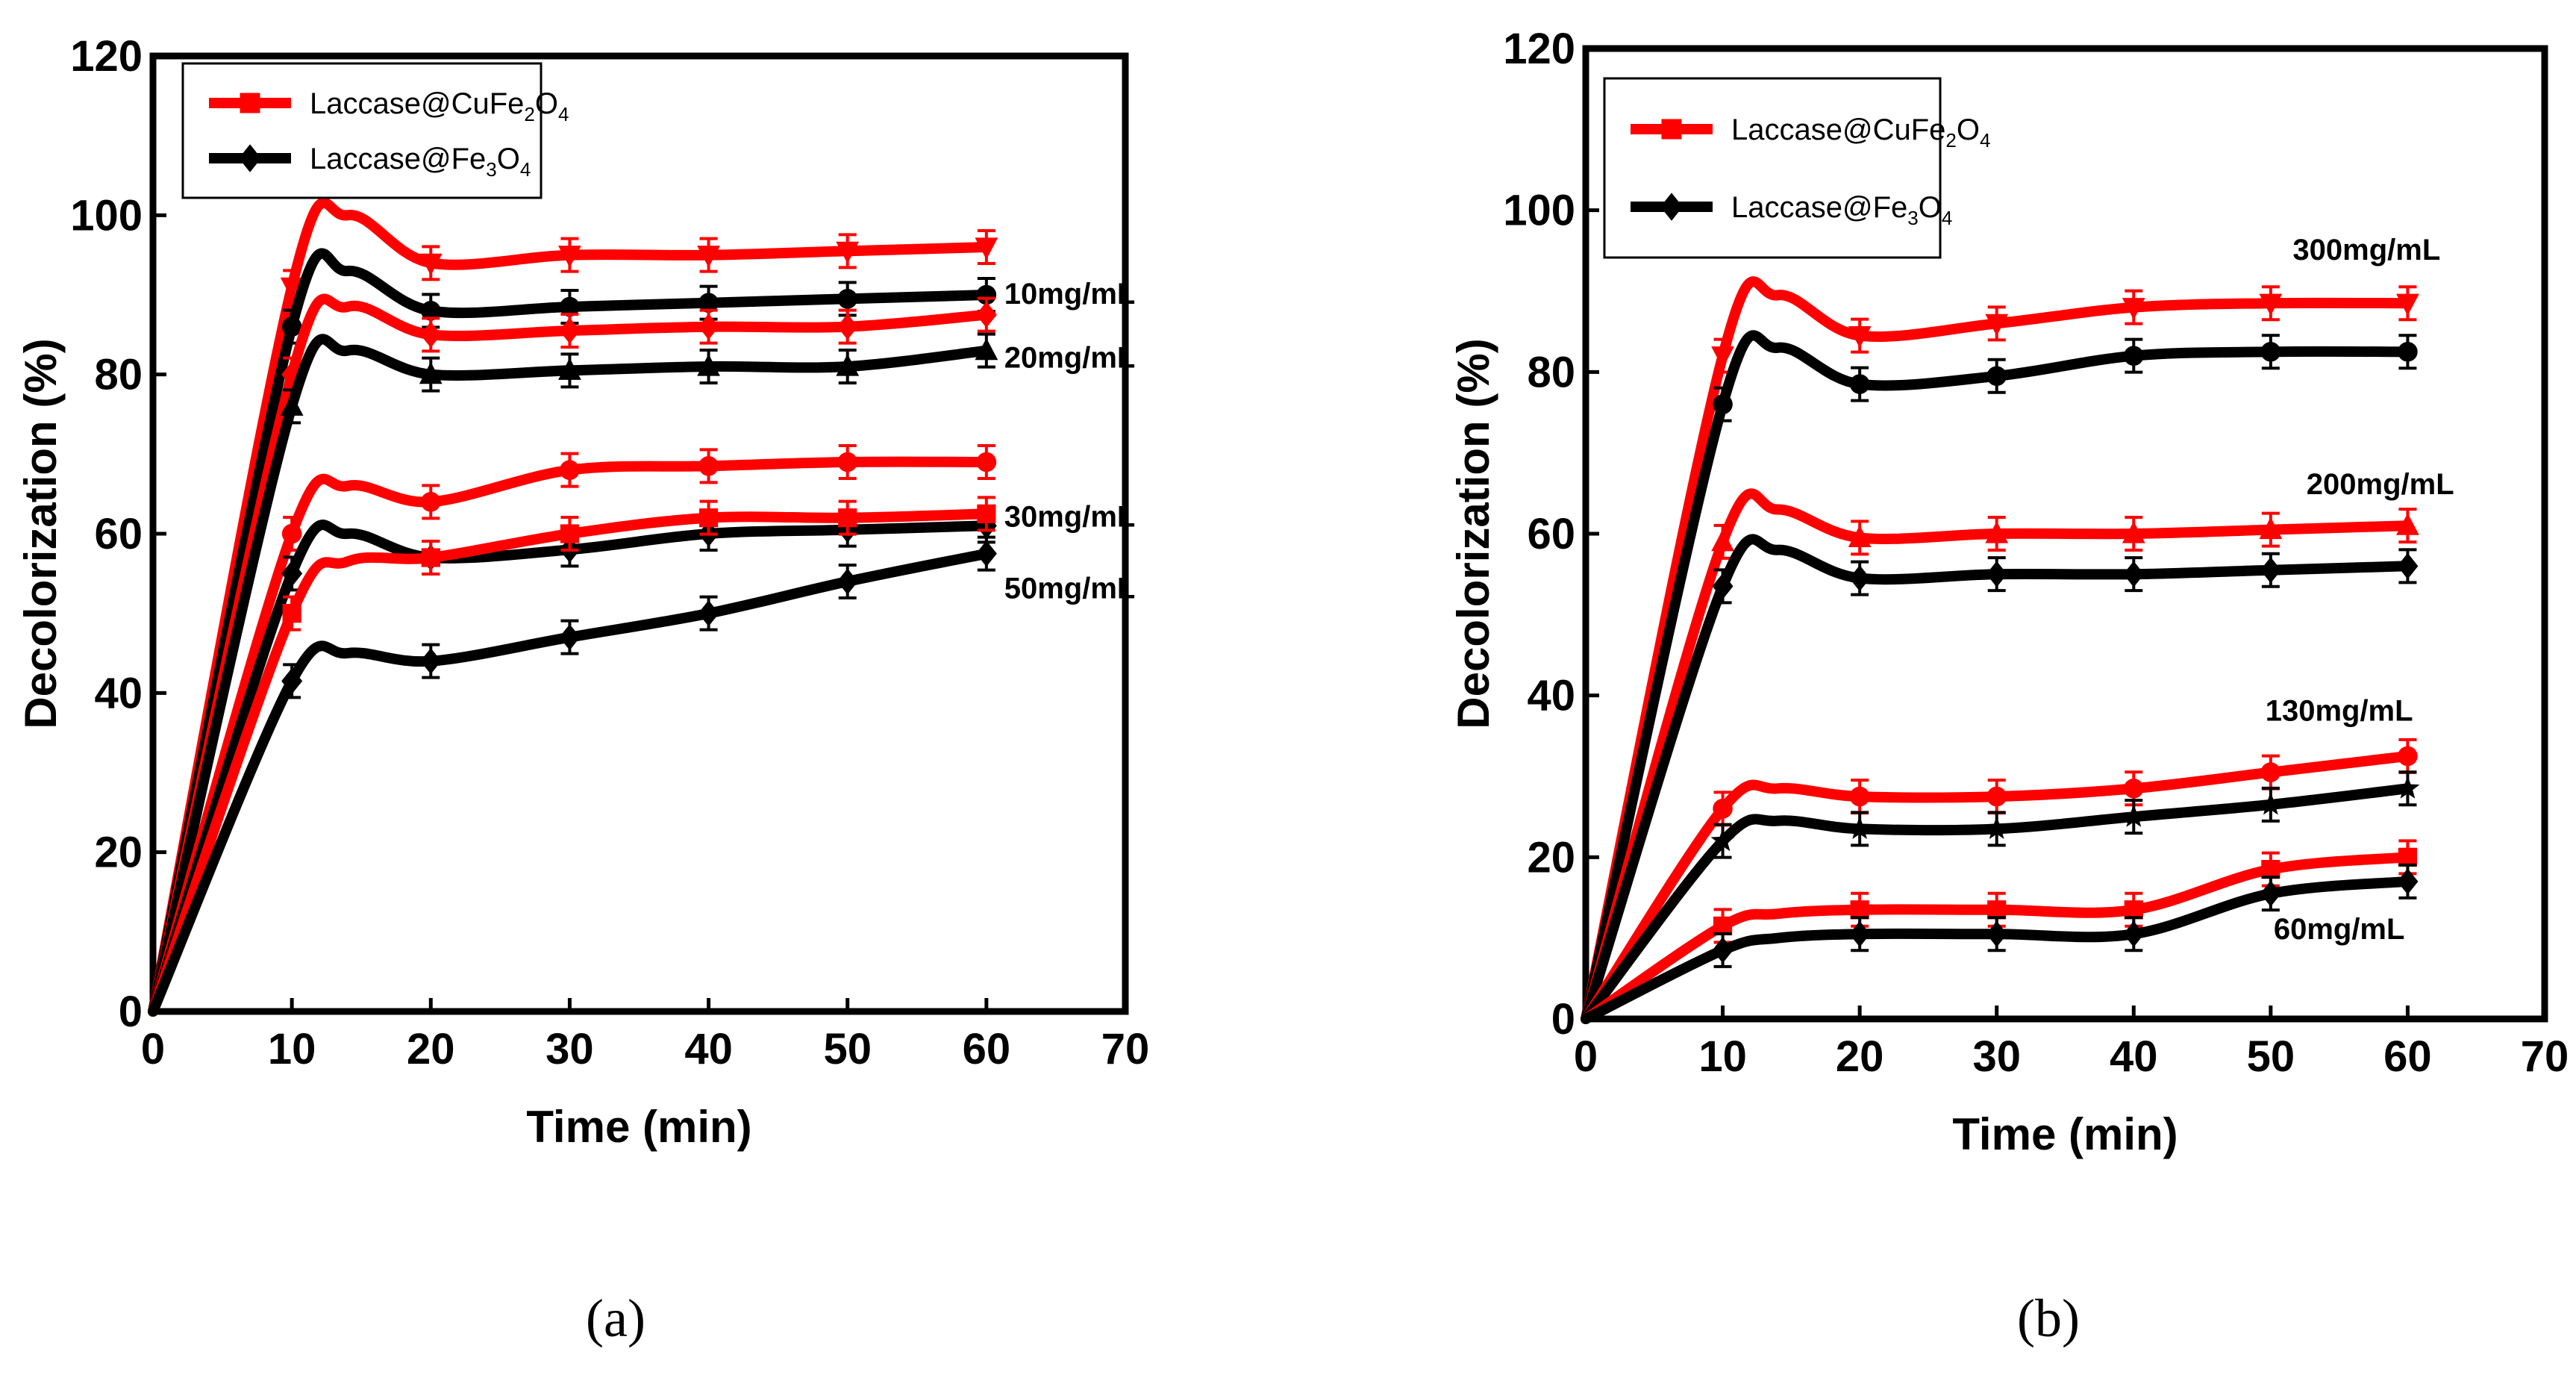 The height and width of the screenshot is (1375, 2576). Describe the element at coordinates (118, 853) in the screenshot. I see `y-tick-label: 20` at that location.